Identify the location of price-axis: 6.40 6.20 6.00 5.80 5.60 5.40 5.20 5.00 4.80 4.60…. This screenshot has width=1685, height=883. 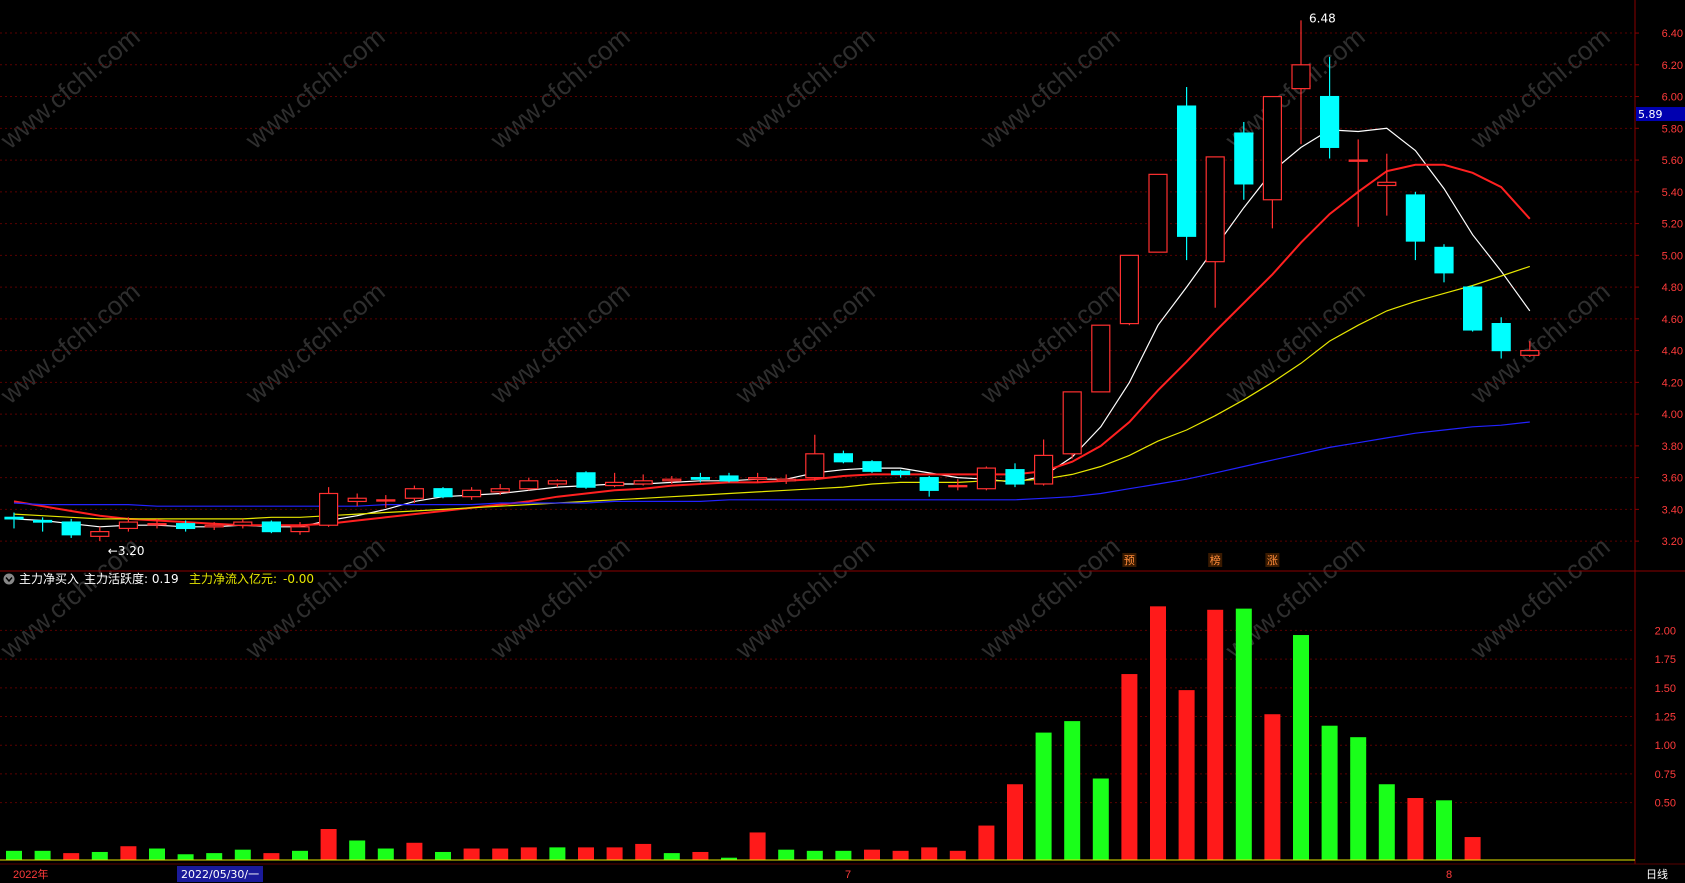
(1660, 419).